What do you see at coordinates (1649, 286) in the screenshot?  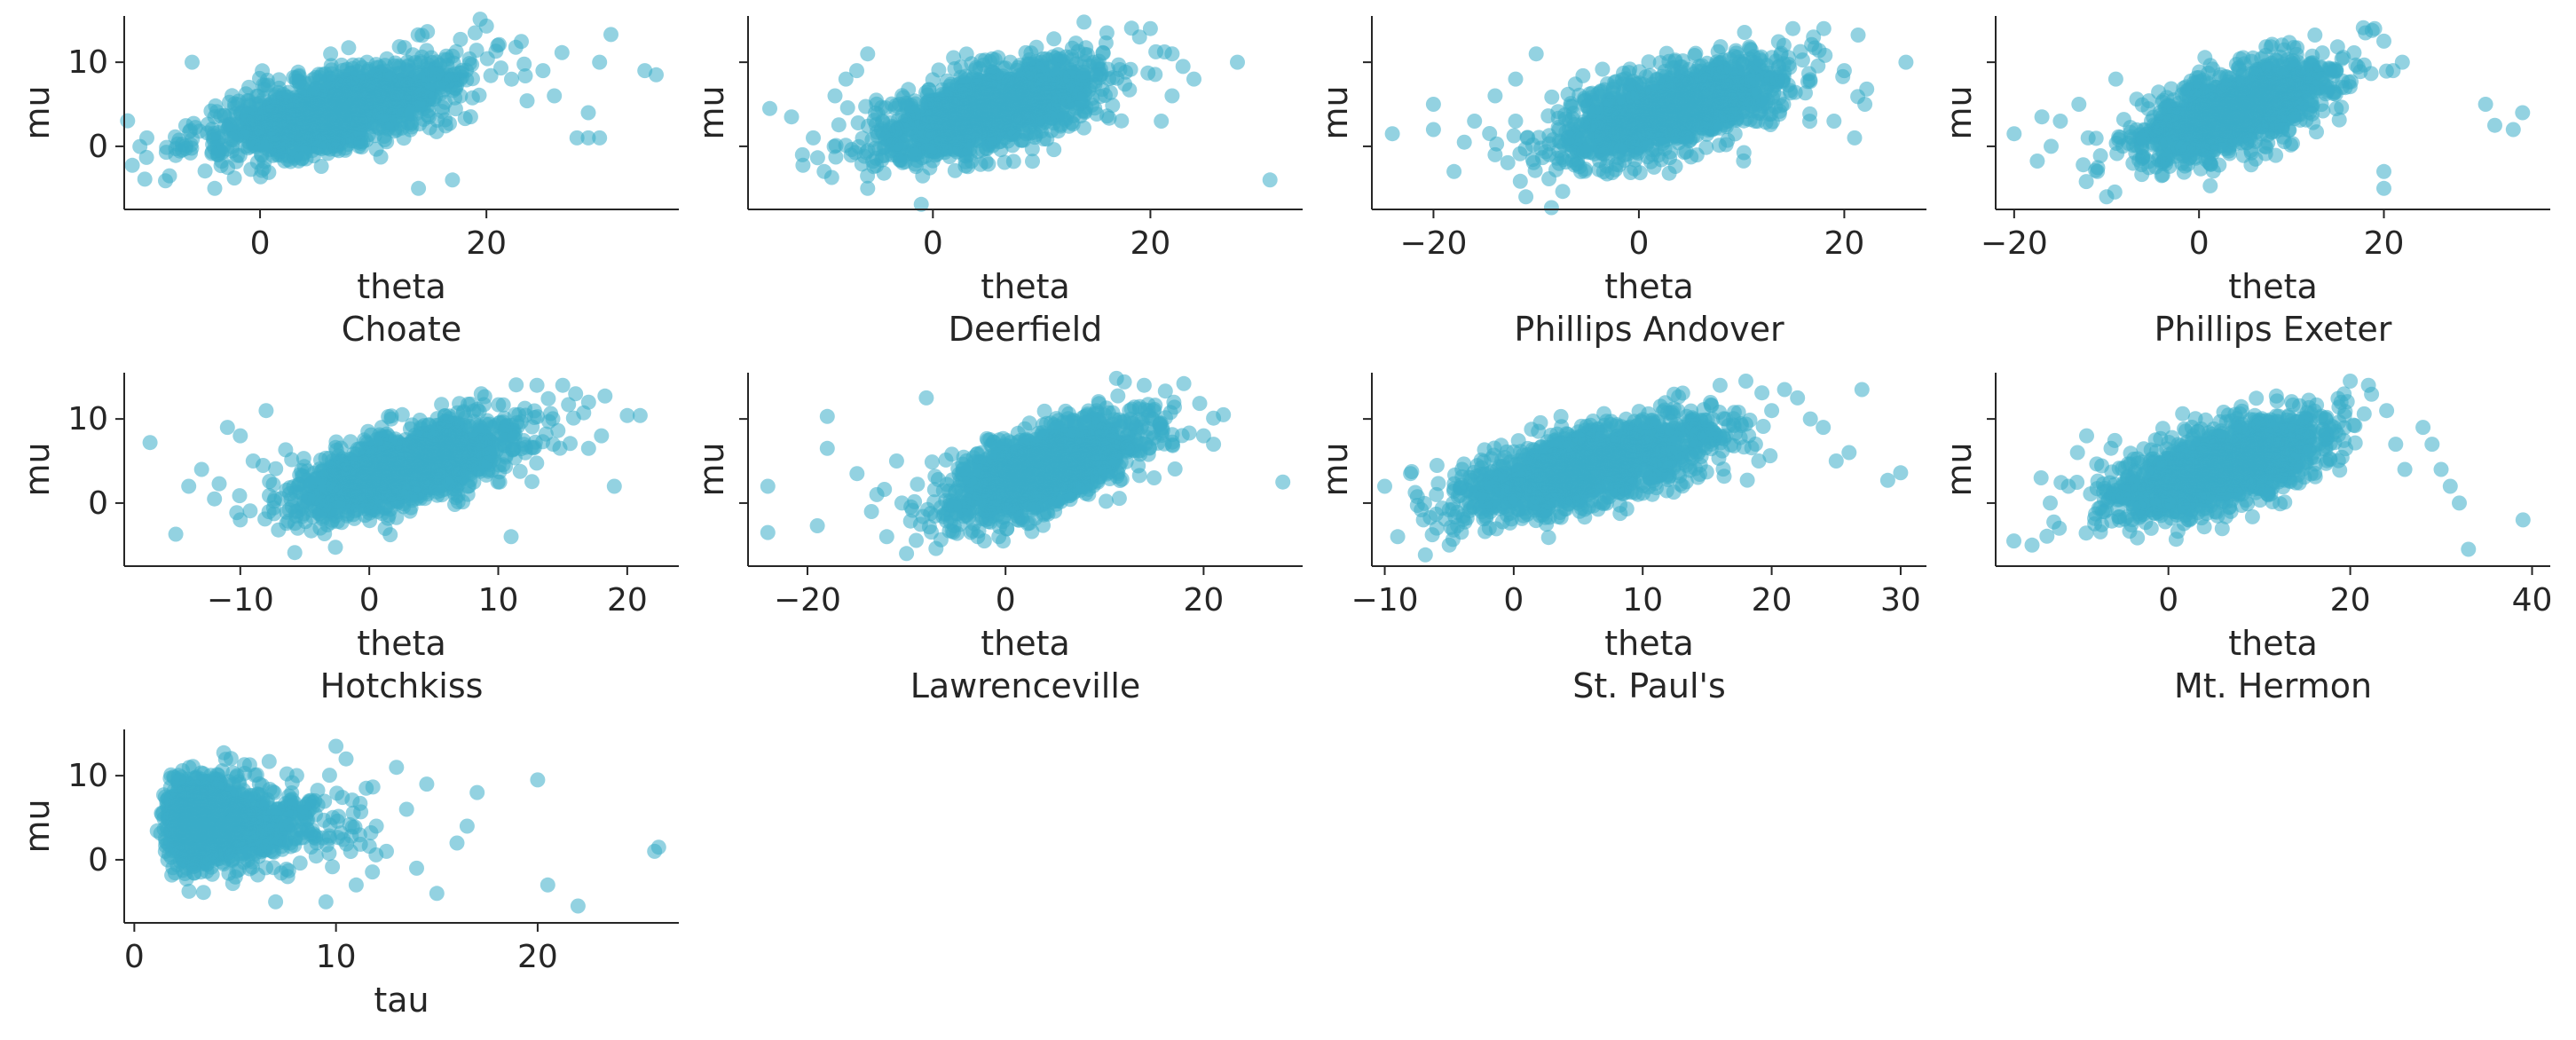 I see `x-axis-label: theta` at bounding box center [1649, 286].